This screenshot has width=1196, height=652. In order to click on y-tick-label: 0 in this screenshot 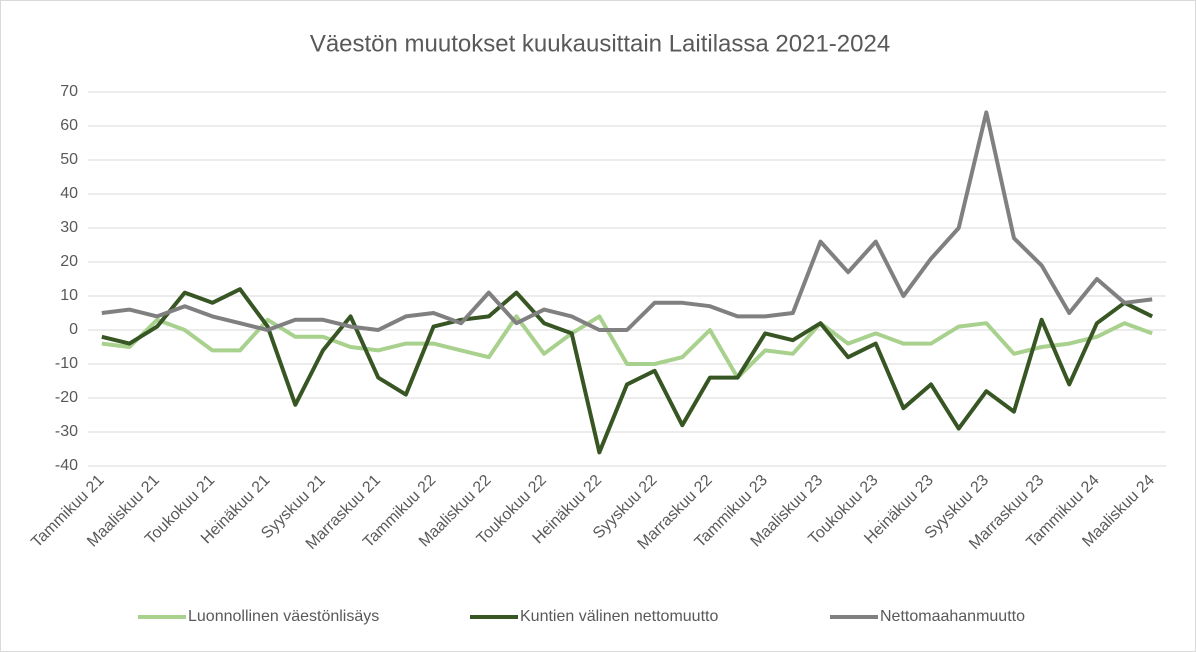, I will do `click(73, 329)`.